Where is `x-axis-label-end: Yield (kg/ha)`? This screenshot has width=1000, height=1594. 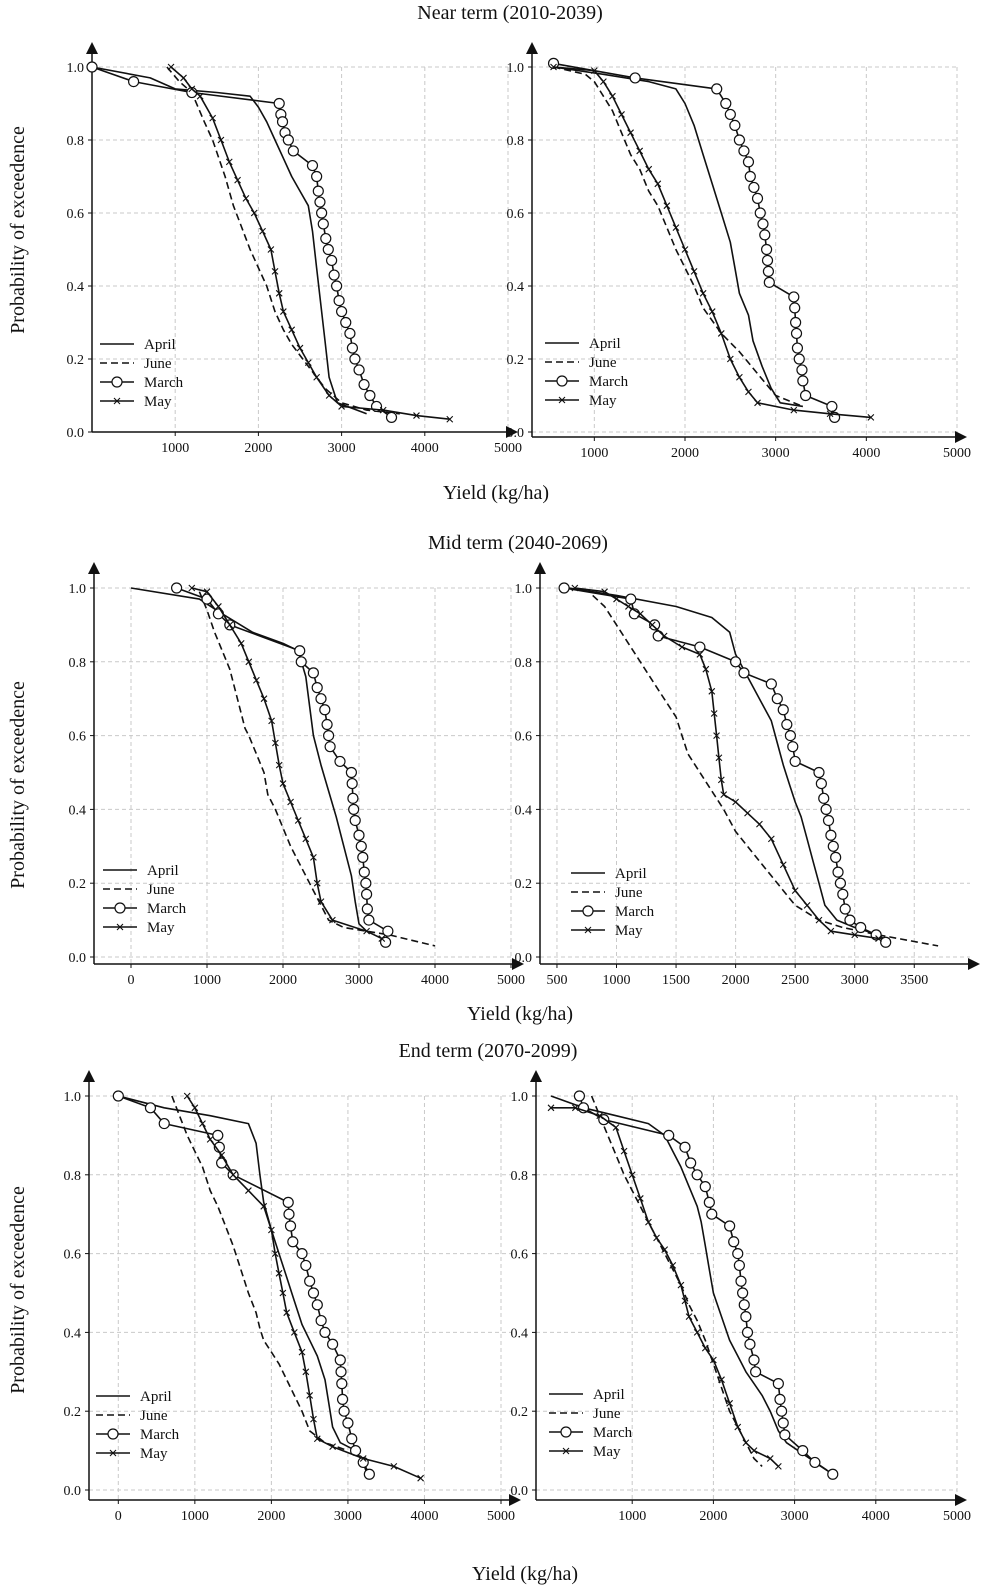
x-axis-label-end: Yield (kg/ha) is located at coordinates (525, 1574).